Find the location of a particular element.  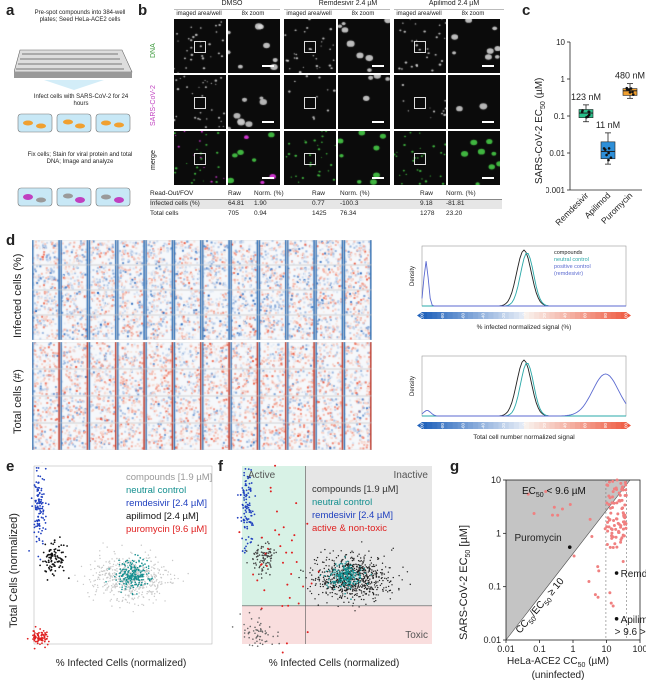

micrograph-r0-c0-full is located at coordinates (200, 46).